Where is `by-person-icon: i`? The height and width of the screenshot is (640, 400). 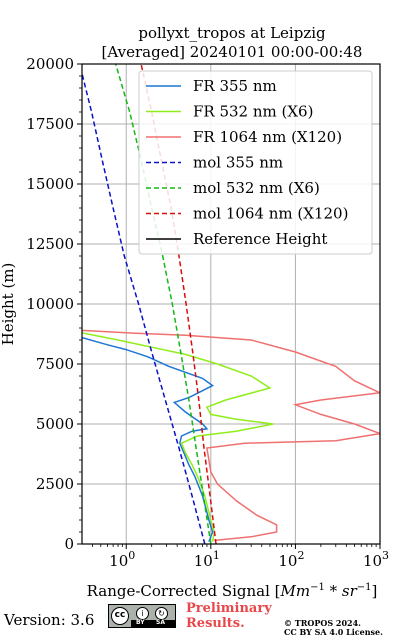
by-person-icon: i is located at coordinates (142, 613).